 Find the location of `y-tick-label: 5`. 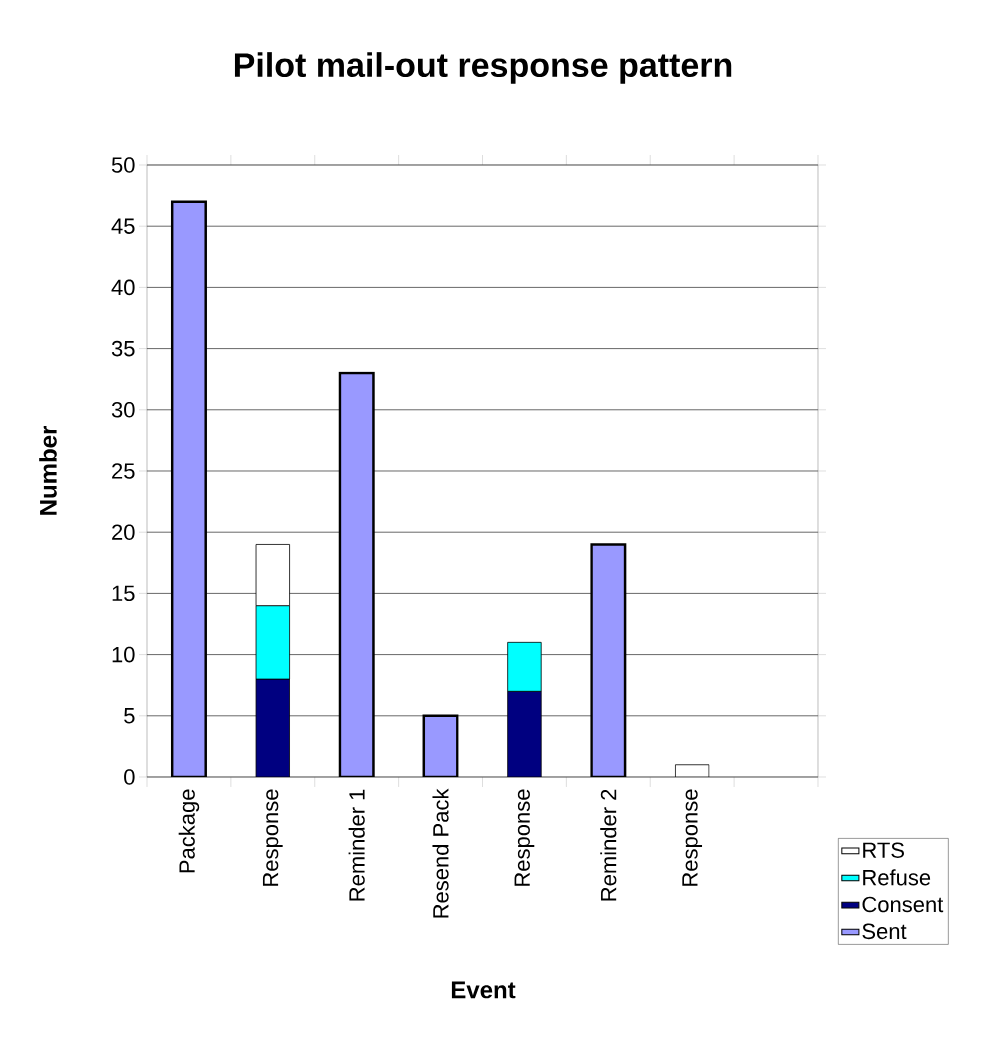

y-tick-label: 5 is located at coordinates (129, 716).